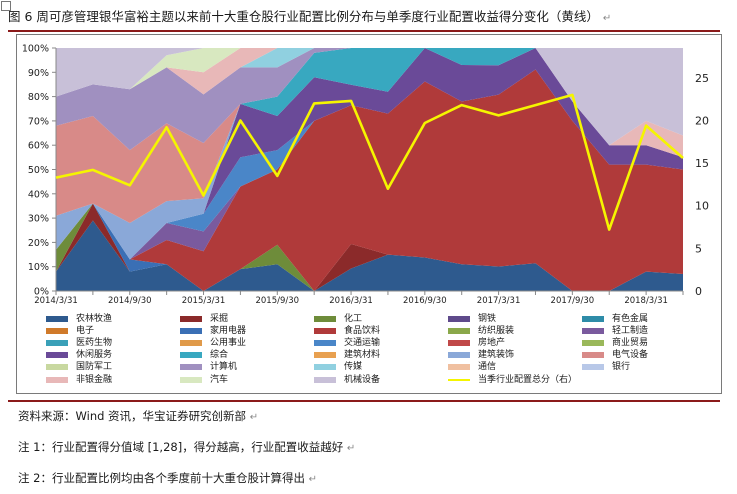 The height and width of the screenshot is (494, 737). I want to click on legend-label: 家用电器, so click(228, 331).